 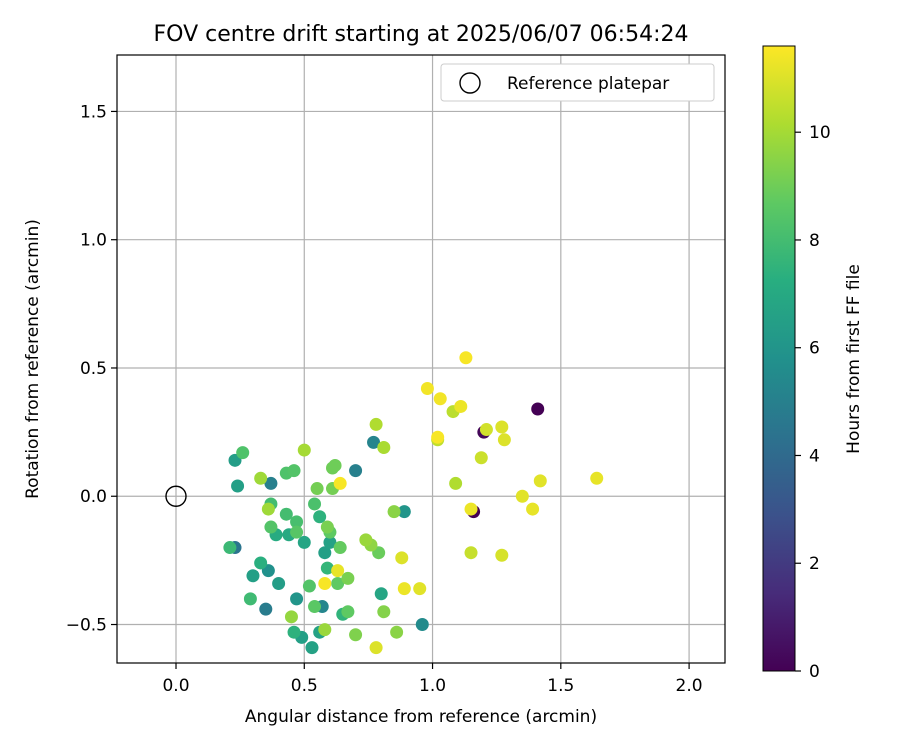 I want to click on x-tick-label: 2.0, so click(x=689, y=686).